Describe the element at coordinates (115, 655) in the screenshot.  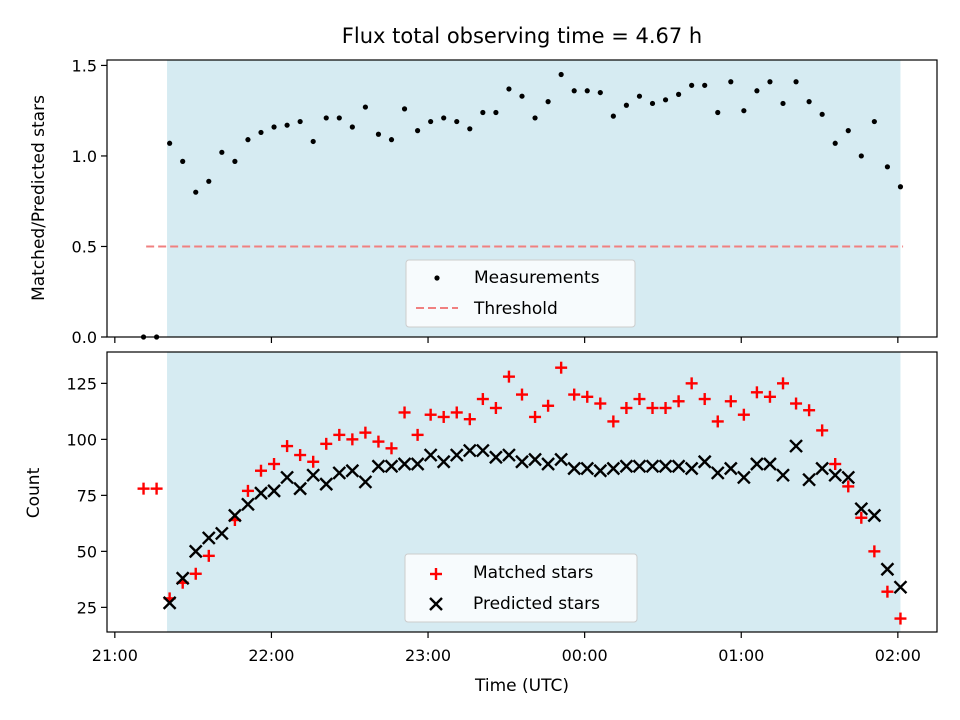
I see `x-tick-label: 21:00` at that location.